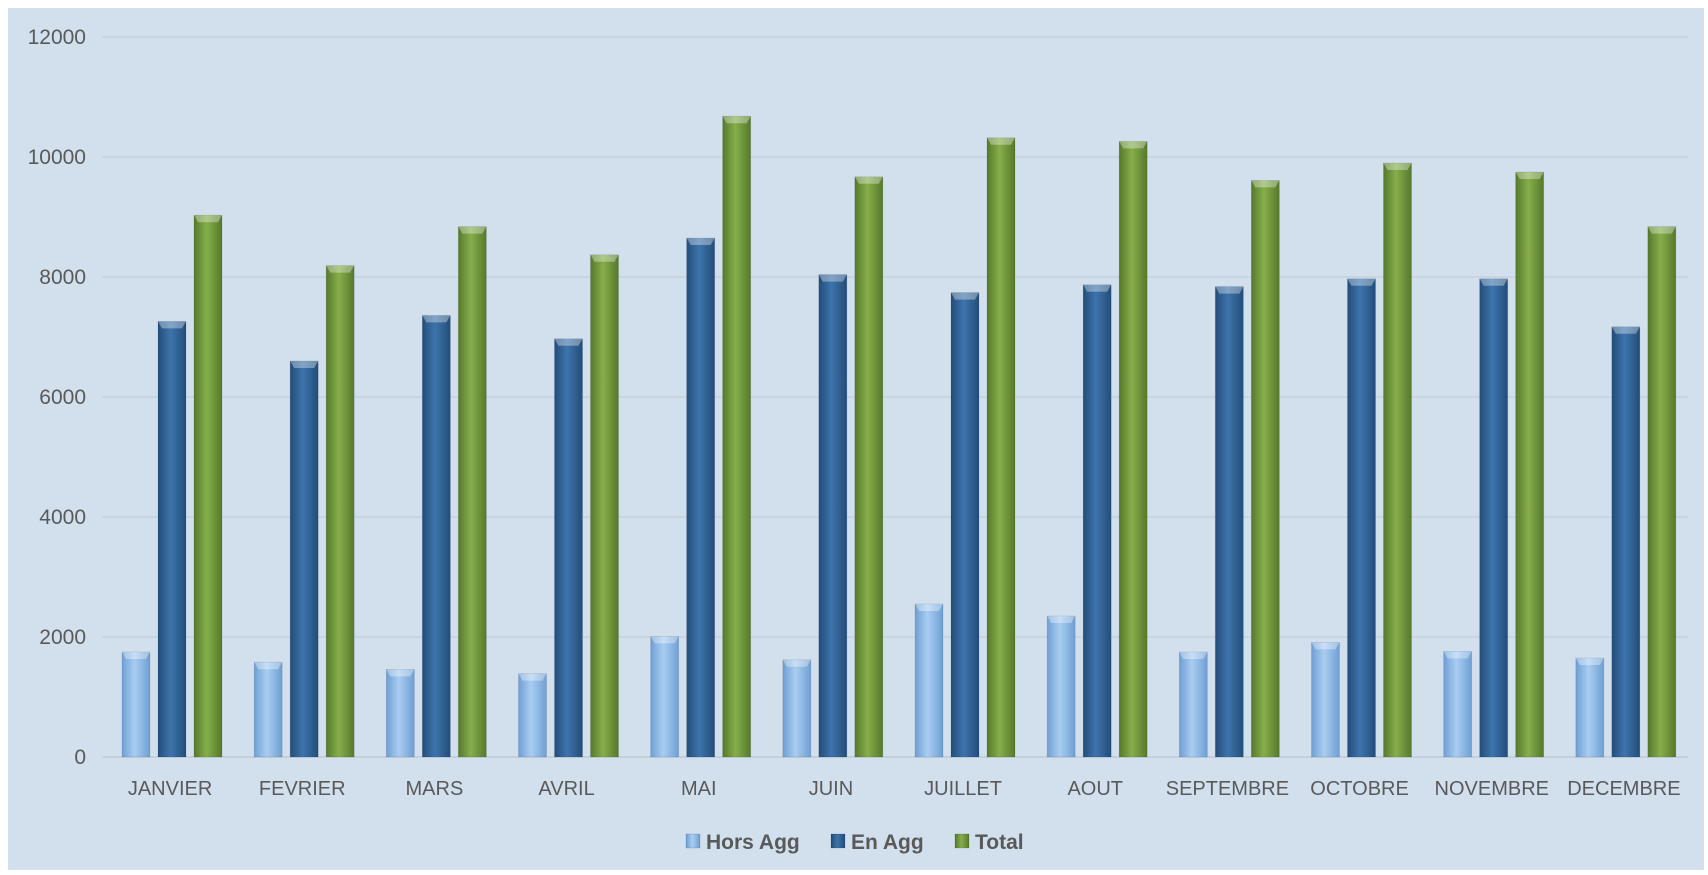  Describe the element at coordinates (568, 548) in the screenshot. I see `bar-en-agg-avril` at that location.